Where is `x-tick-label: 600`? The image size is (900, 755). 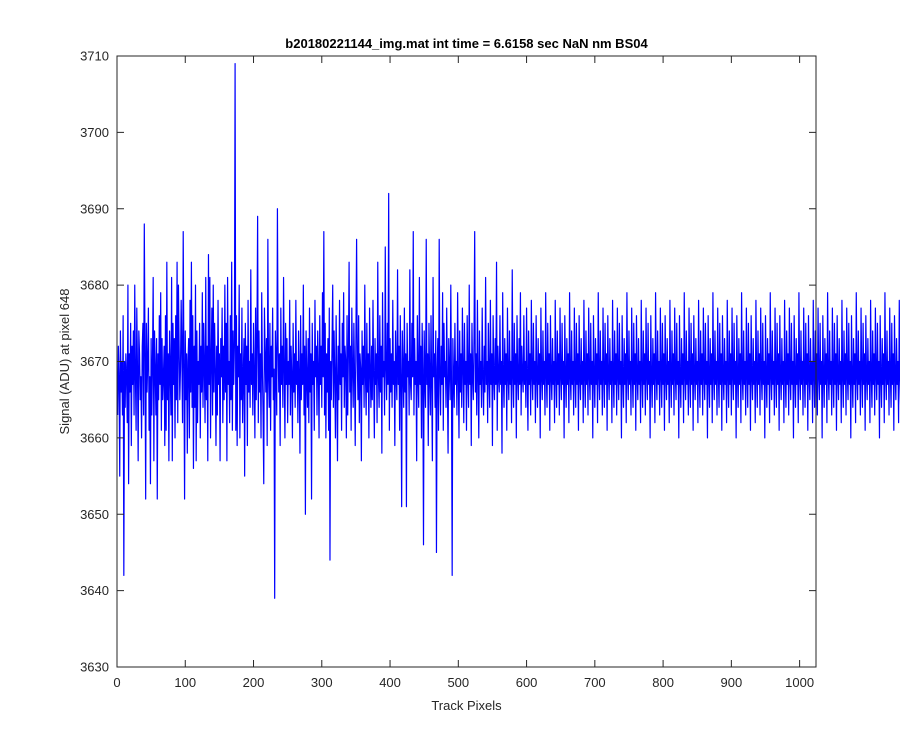 x-tick-label: 600 is located at coordinates (527, 682).